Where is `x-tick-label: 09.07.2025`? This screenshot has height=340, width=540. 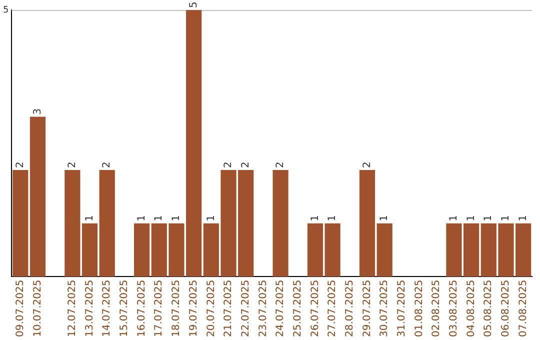 x-tick-label: 09.07.2025 is located at coordinates (20, 309).